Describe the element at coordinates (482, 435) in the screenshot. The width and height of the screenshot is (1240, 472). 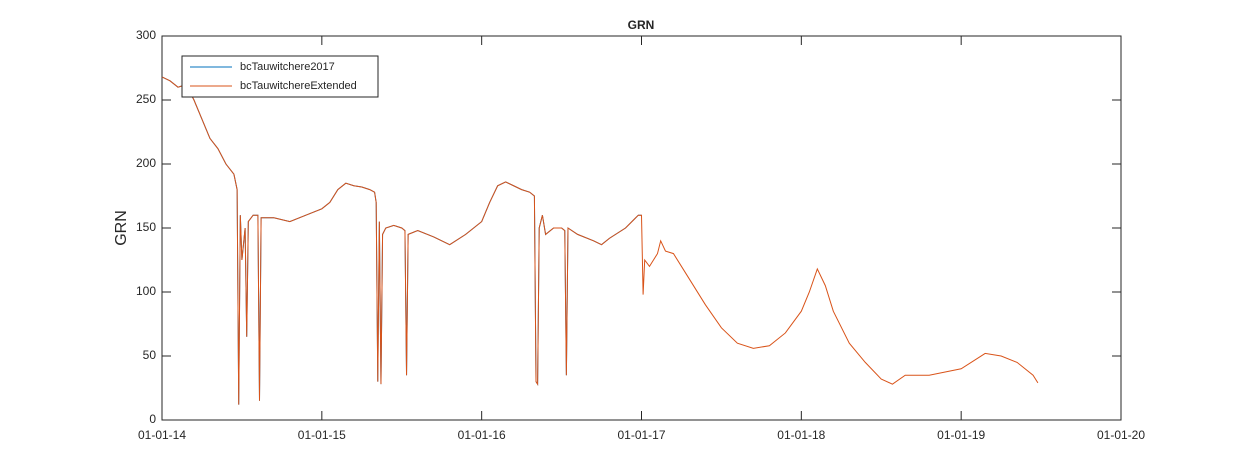
I see `x-tick-label: 01-01-16` at that location.